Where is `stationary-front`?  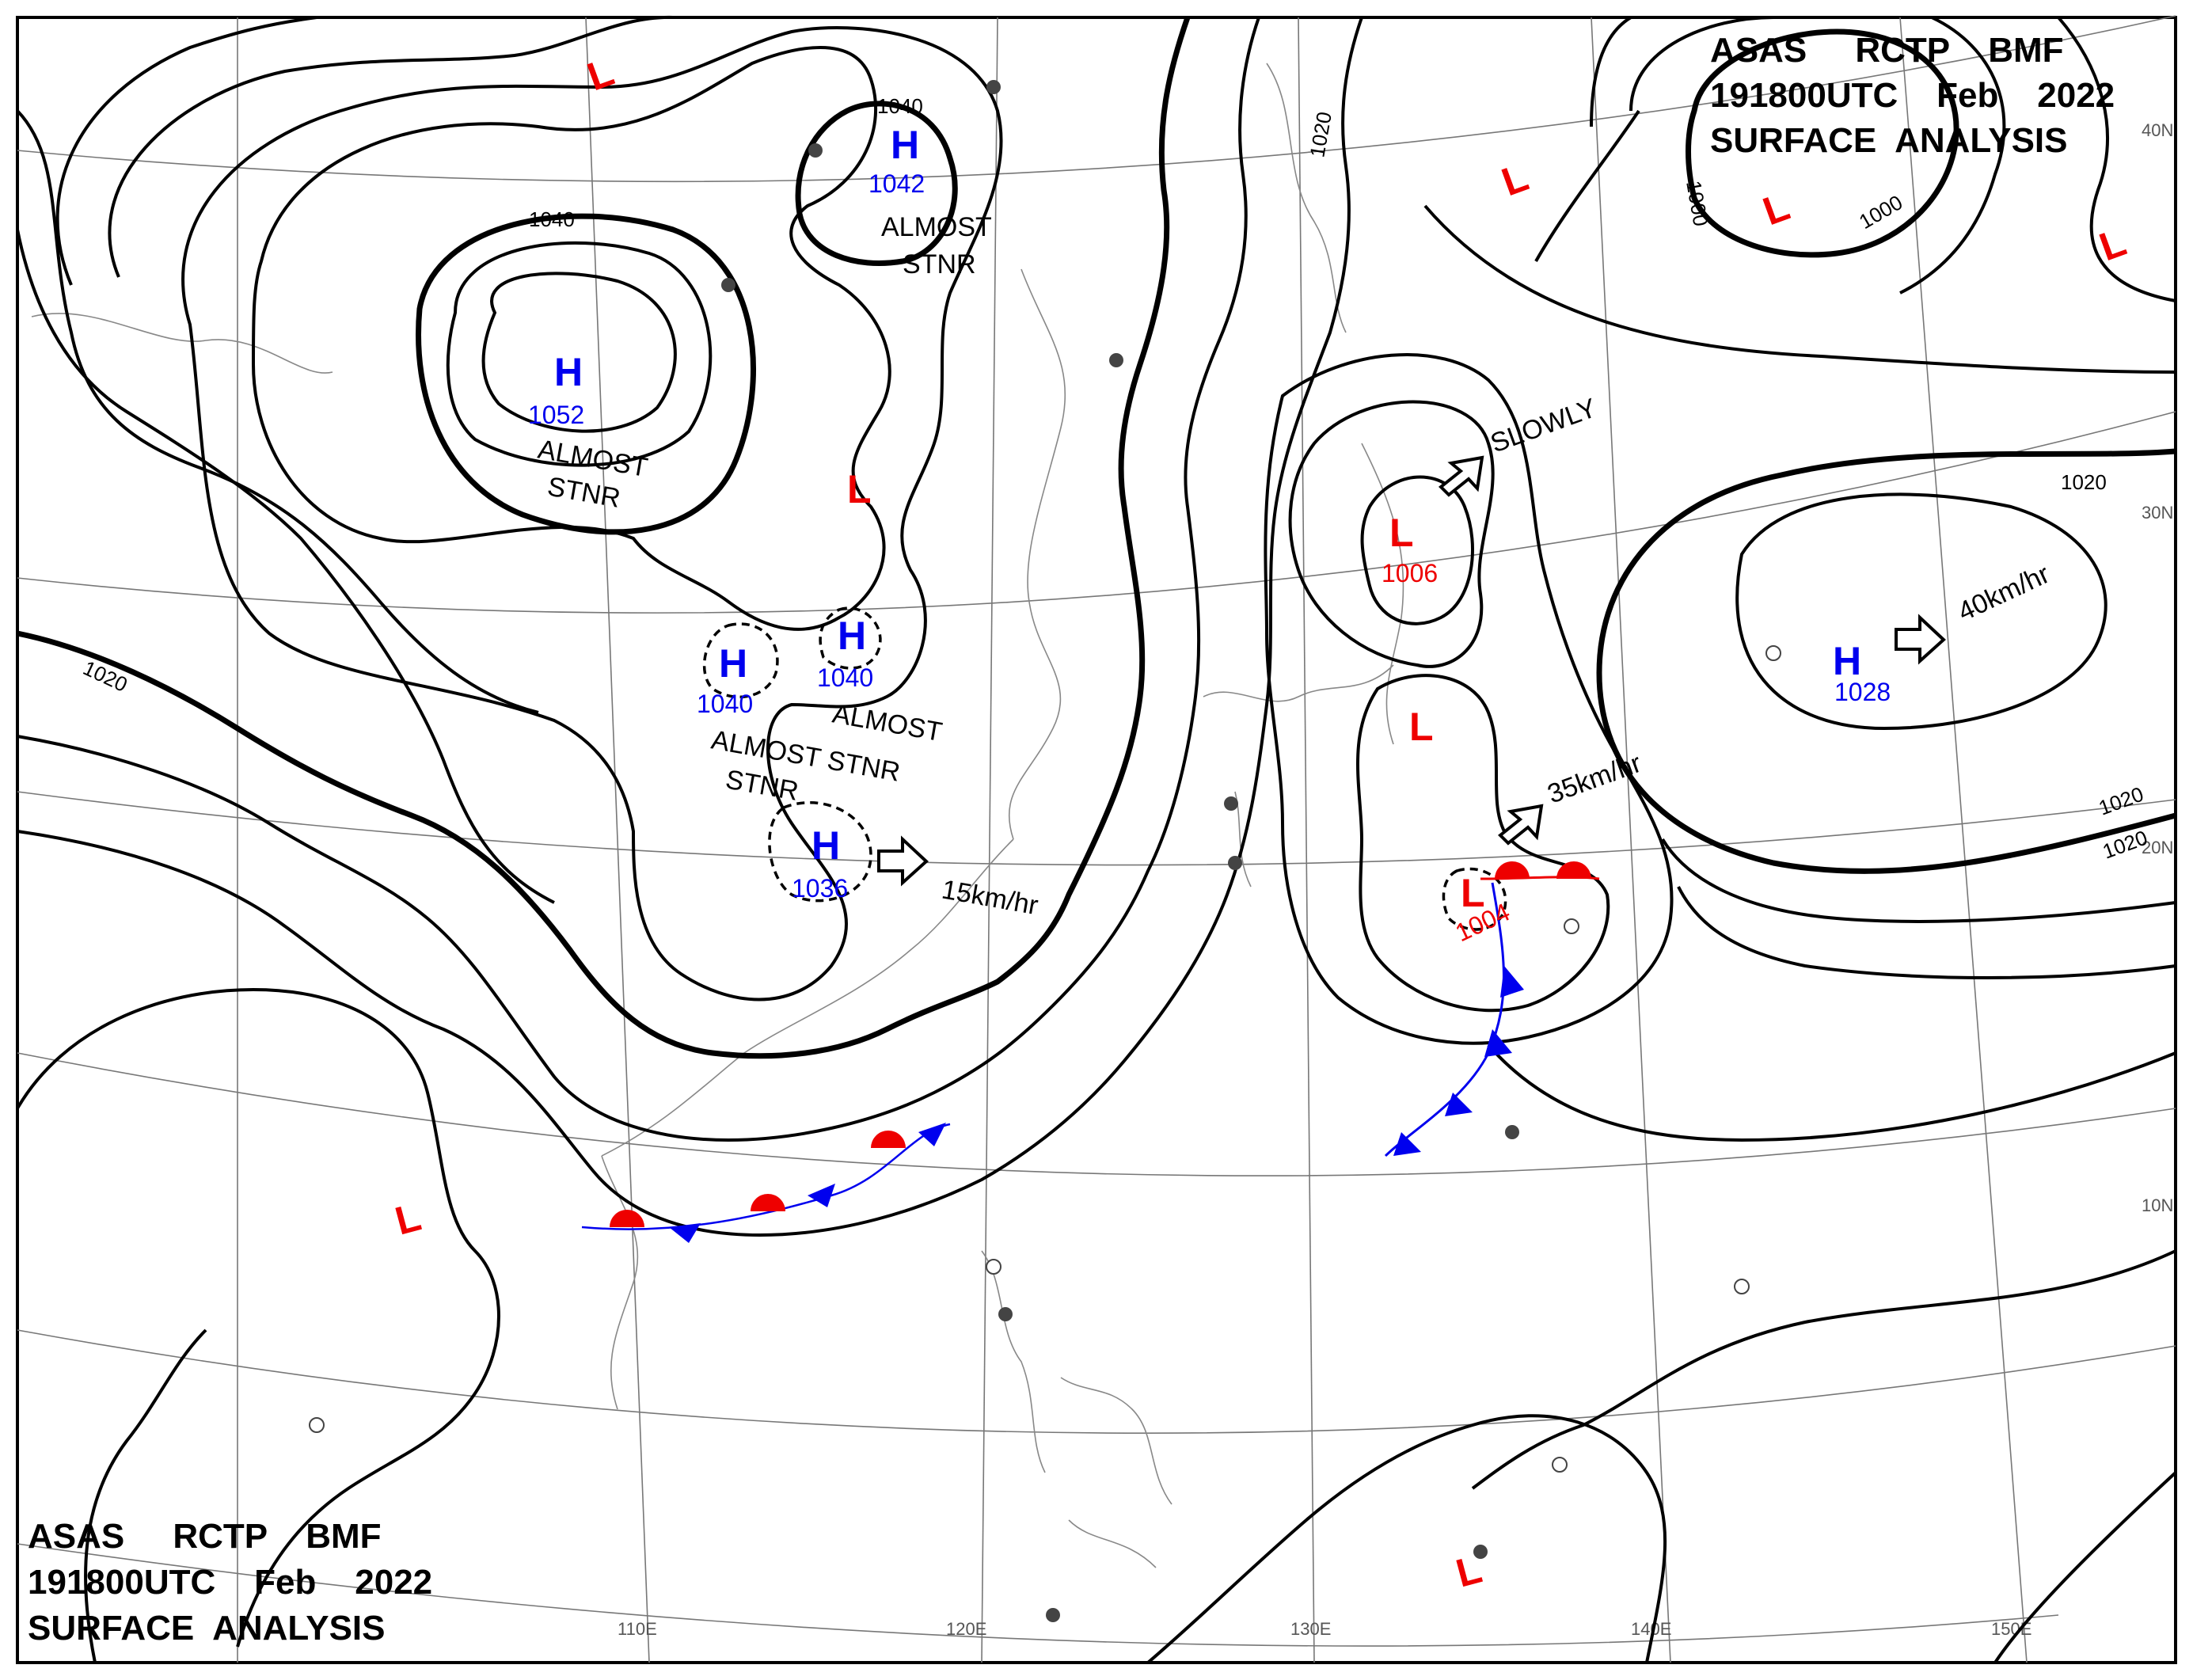 stationary-front is located at coordinates (766, 1183).